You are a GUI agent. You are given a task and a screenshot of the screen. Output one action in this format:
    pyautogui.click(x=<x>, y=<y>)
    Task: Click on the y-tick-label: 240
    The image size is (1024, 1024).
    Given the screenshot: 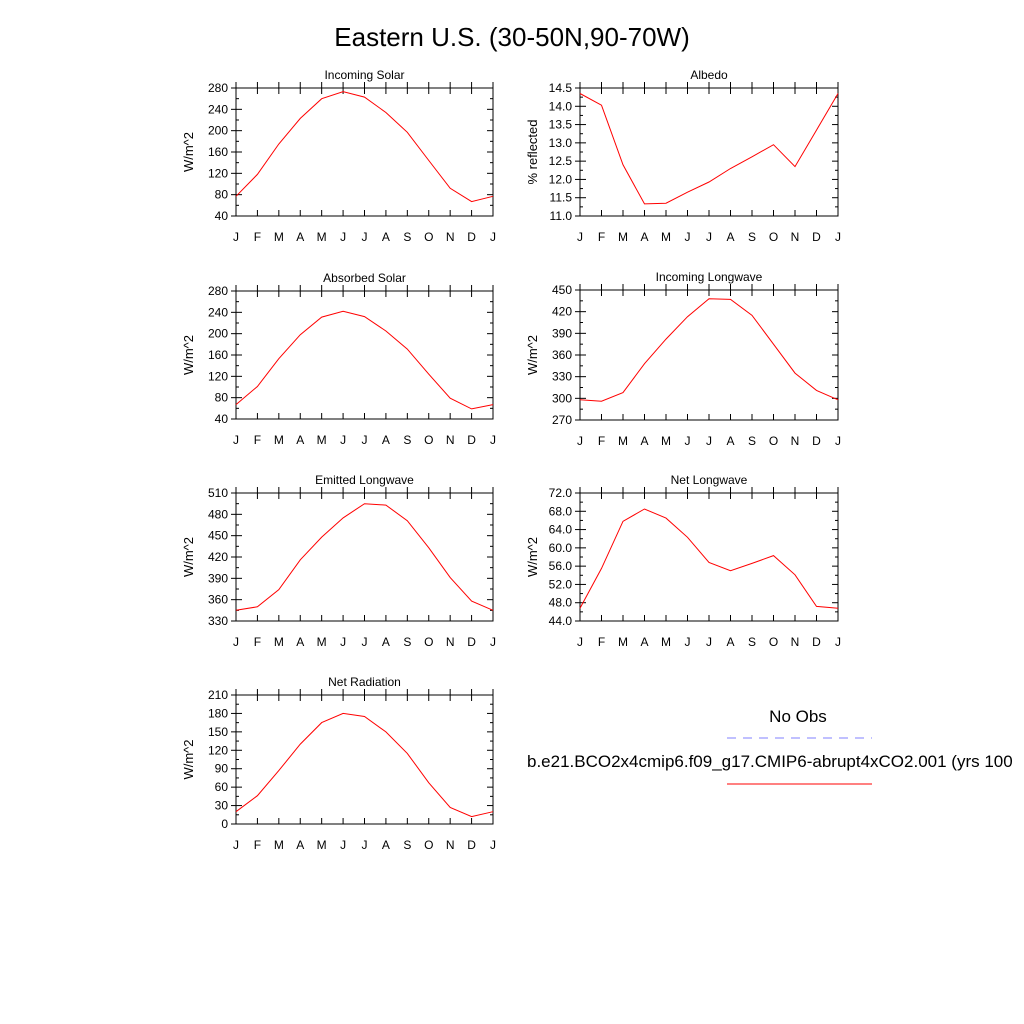 What is the action you would take?
    pyautogui.click(x=218, y=109)
    